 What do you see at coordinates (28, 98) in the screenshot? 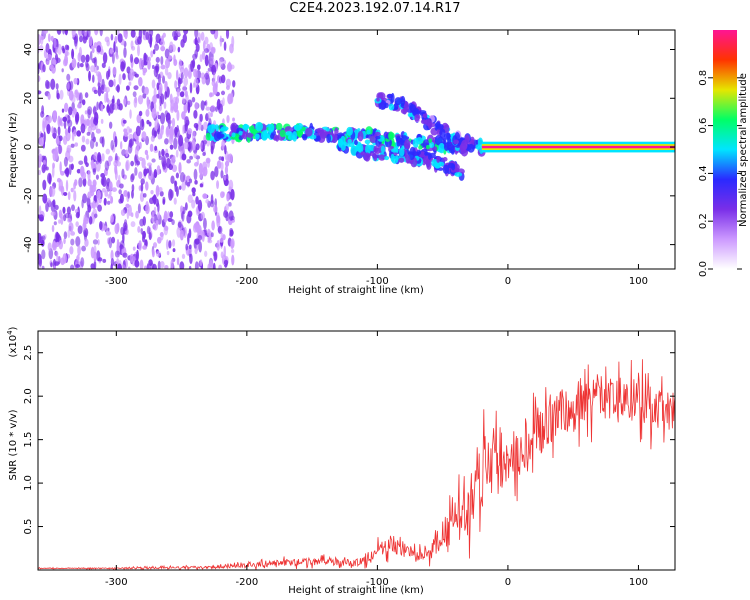
I see `y-tick-label: 20` at bounding box center [28, 98].